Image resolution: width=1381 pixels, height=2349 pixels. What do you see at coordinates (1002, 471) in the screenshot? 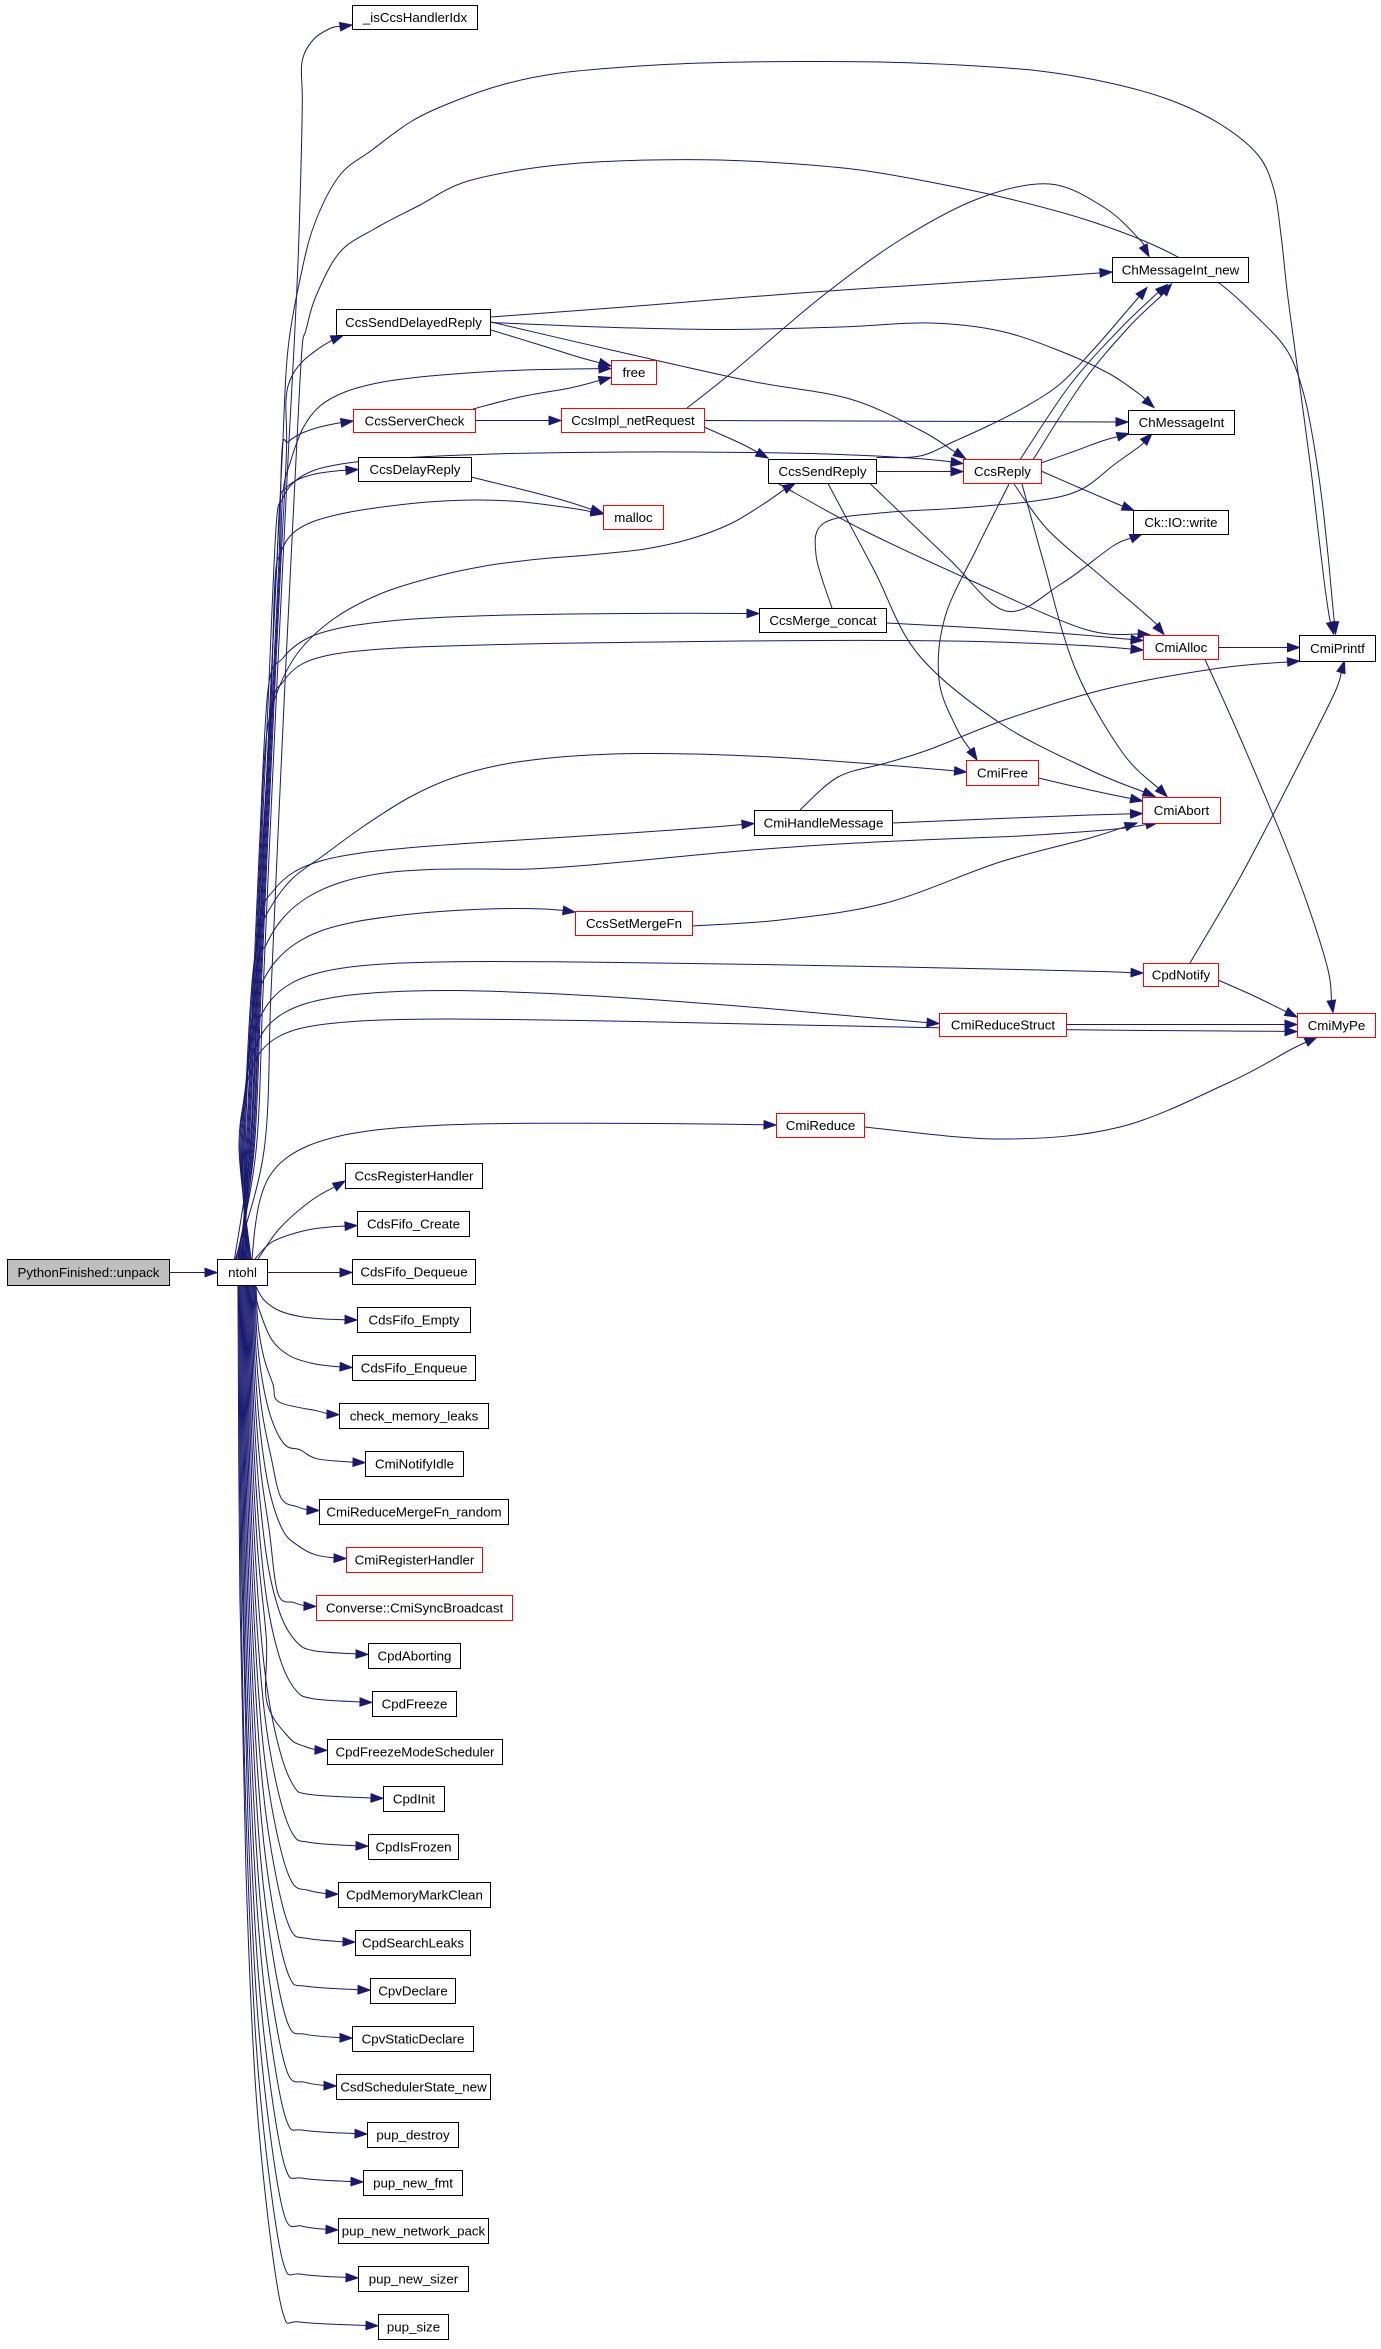
I see `svg-text: CcsReply` at bounding box center [1002, 471].